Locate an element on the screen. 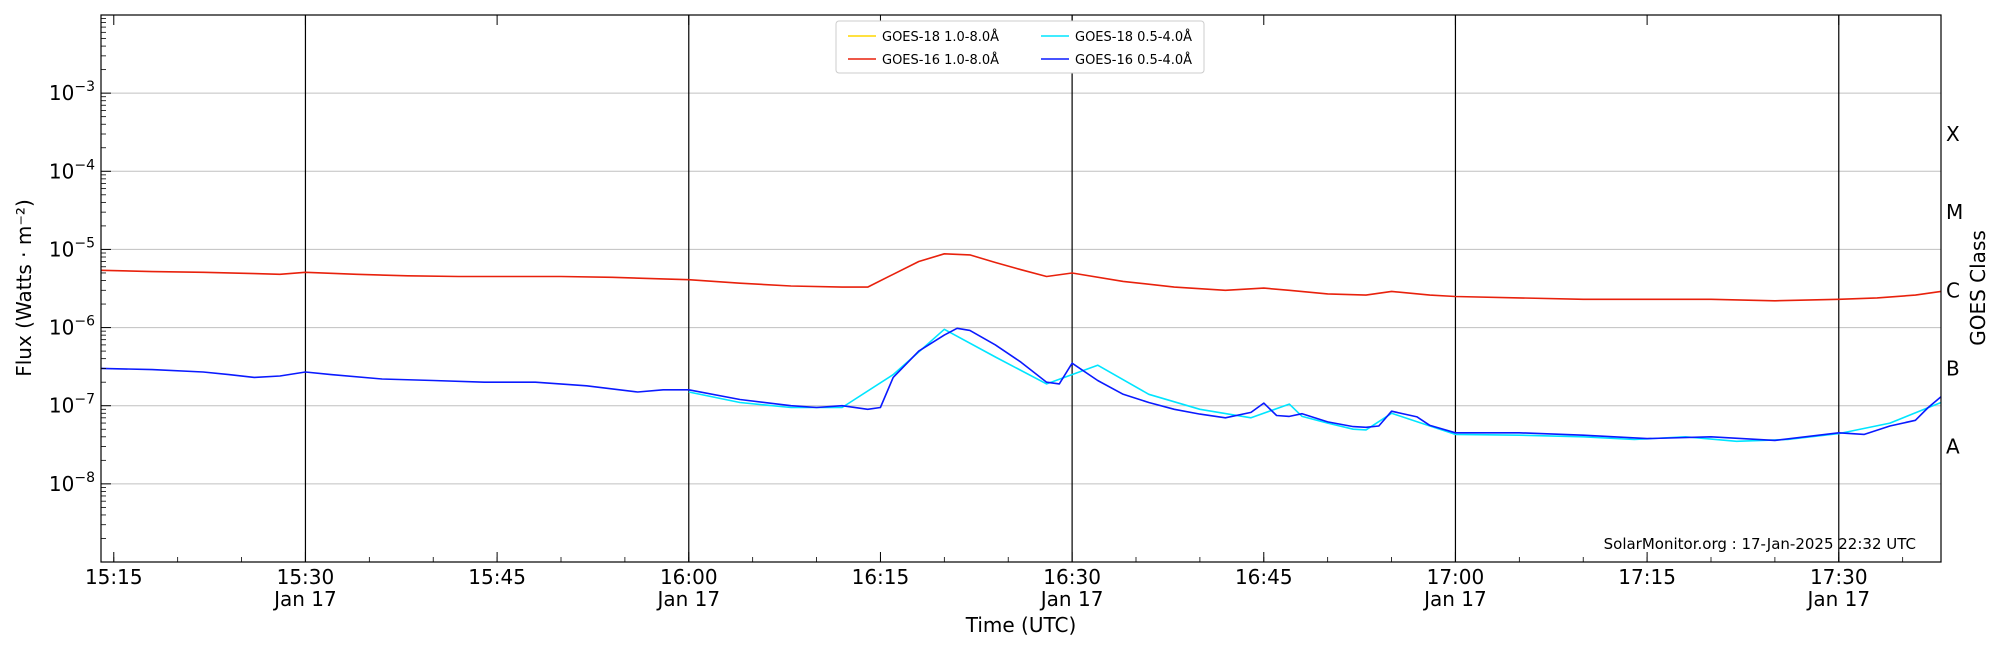 The image size is (2000, 650). y-axis-title: Flux (Watts · m⁻²) is located at coordinates (24, 288).